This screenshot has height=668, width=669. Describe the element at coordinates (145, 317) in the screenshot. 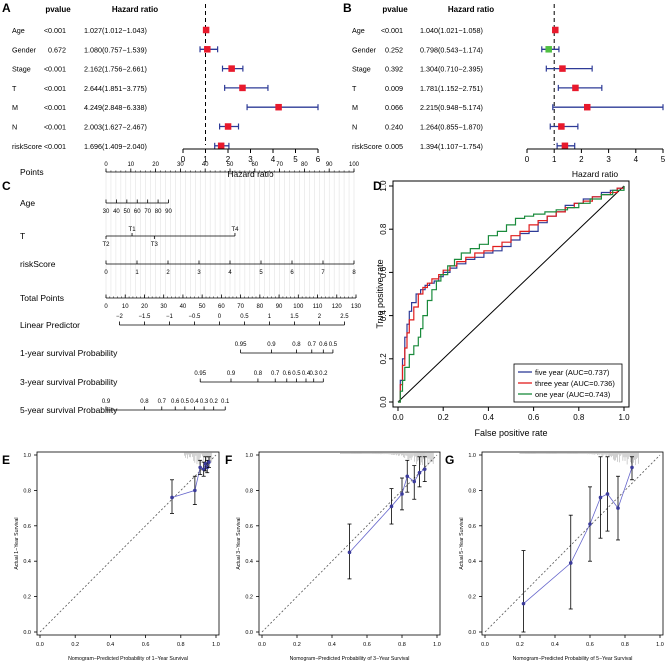

I see `nomogram-tick-label: −1.5` at that location.